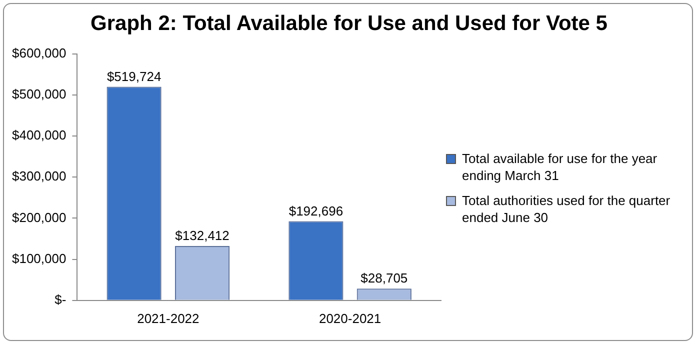 Image resolution: width=698 pixels, height=347 pixels. I want to click on y-tick-label: $600,000, so click(39, 52).